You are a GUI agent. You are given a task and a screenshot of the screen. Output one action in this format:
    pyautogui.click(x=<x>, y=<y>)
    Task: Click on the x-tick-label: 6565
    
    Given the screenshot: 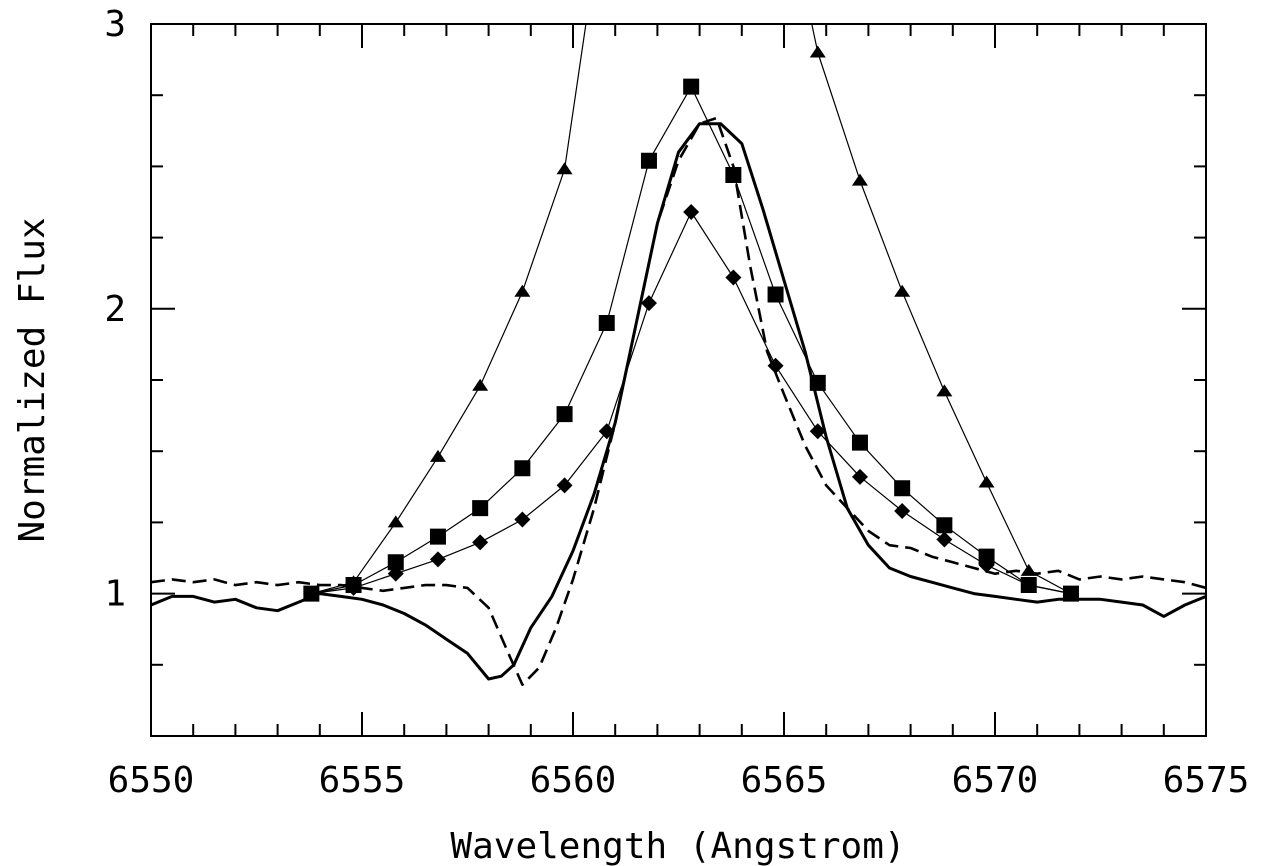 What is the action you would take?
    pyautogui.click(x=784, y=780)
    